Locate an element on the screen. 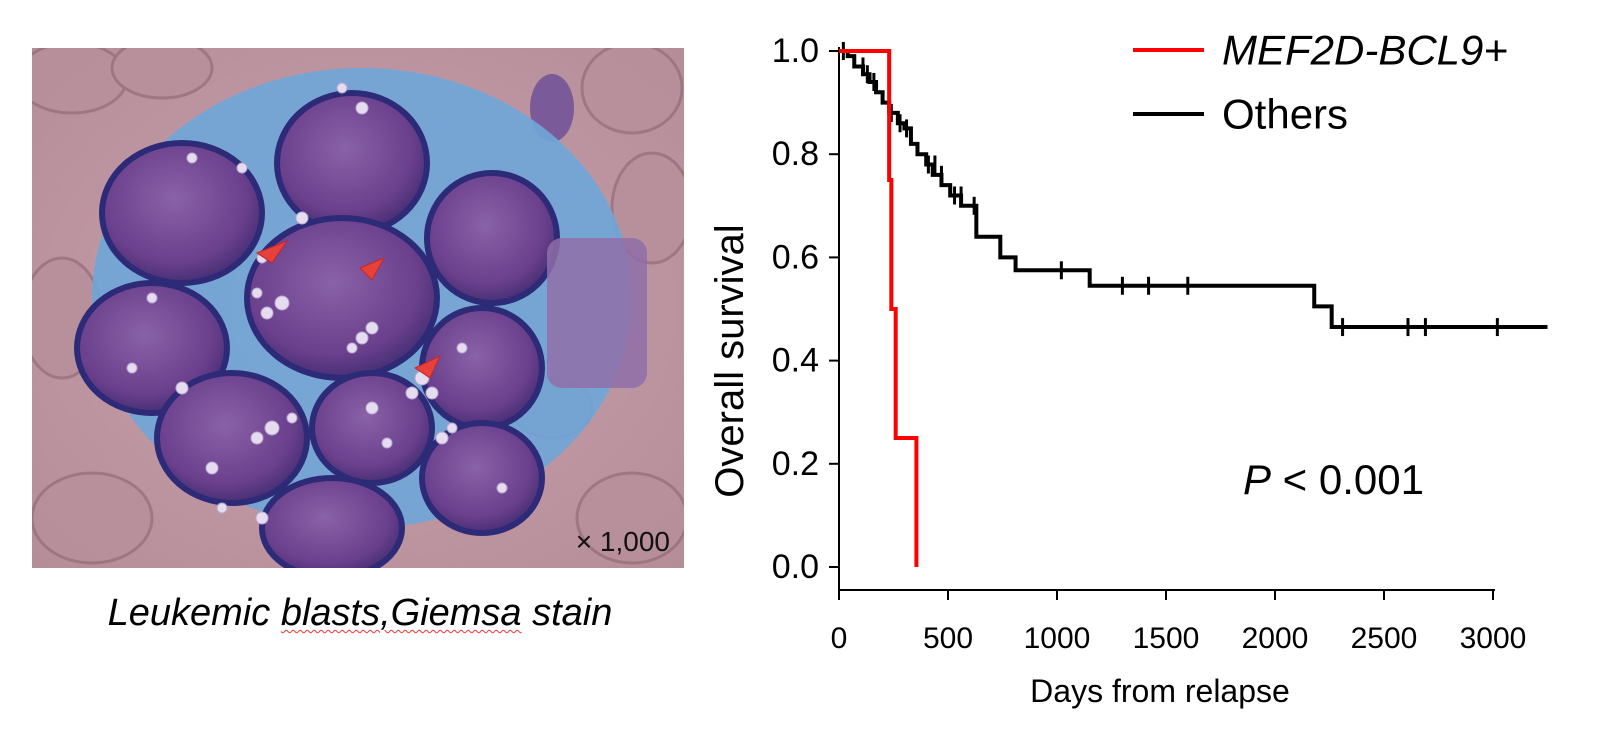 Image resolution: width=1609 pixels, height=738 pixels. chart-legend: MEF2D-BCL9+ Others is located at coordinates (1320, 82).